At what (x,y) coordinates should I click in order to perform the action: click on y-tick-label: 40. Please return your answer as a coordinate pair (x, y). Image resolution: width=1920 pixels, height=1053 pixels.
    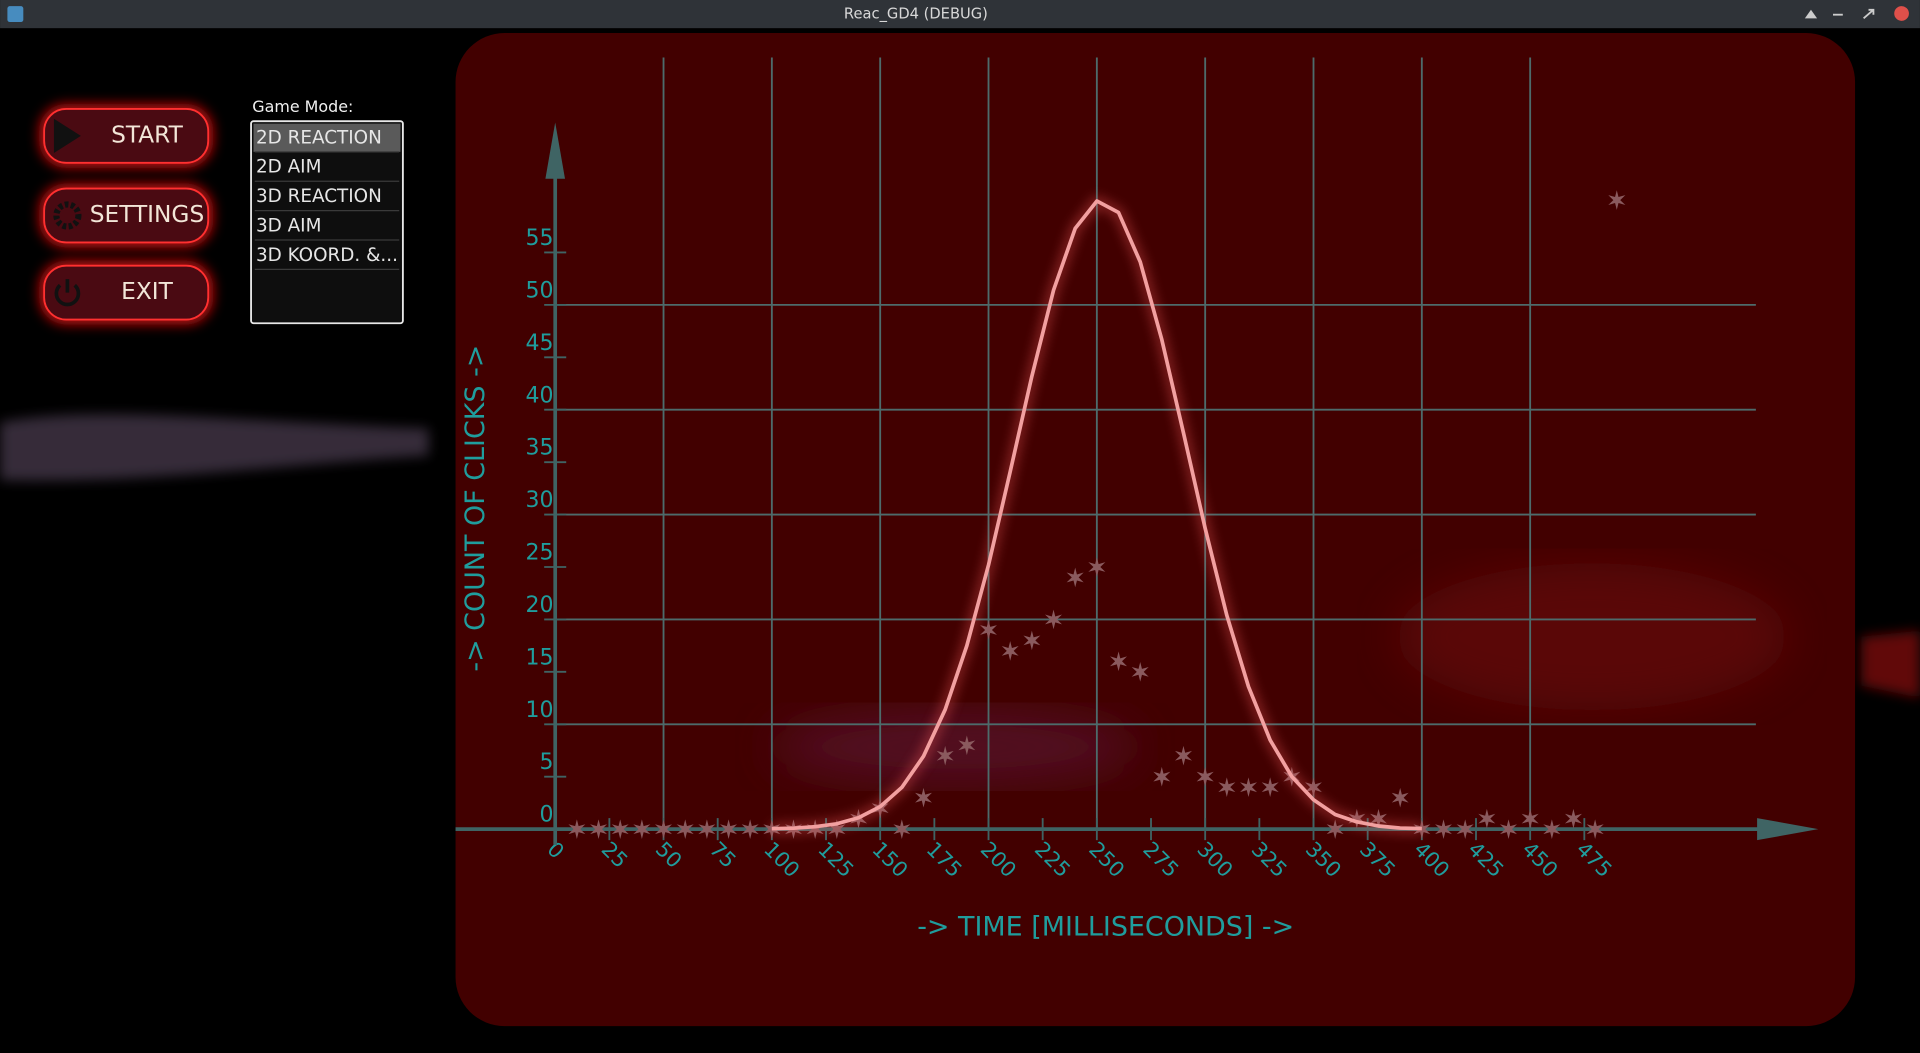
    Looking at the image, I should click on (539, 395).